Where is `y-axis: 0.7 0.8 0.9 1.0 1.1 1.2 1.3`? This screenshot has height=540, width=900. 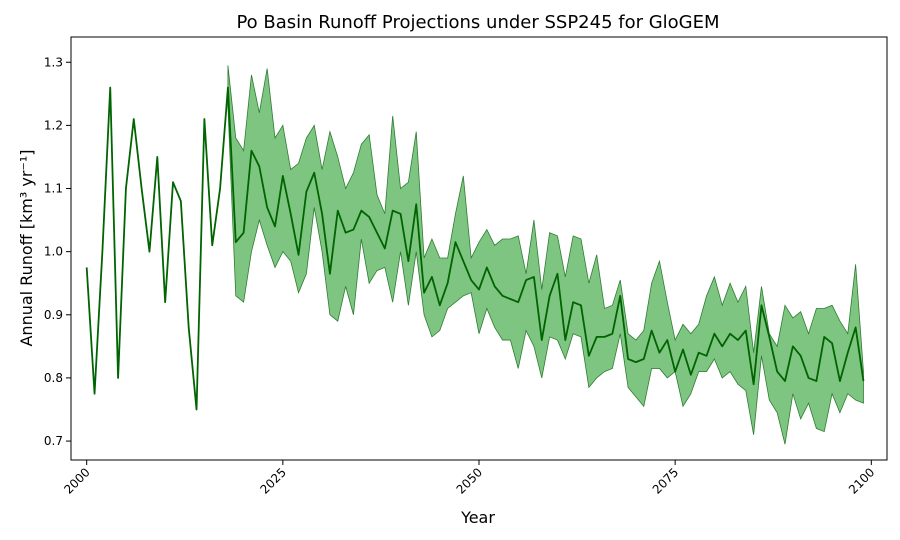
y-axis: 0.7 0.8 0.9 1.0 1.1 1.2 1.3 is located at coordinates (57, 251).